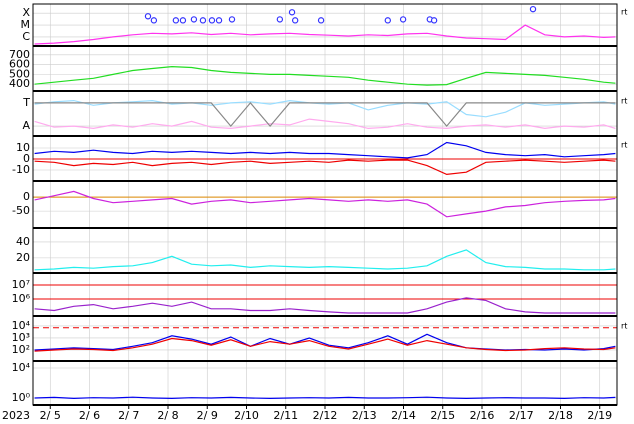 This screenshot has height=424, width=634. I want to click on y-tick-label: 600, so click(19, 64).